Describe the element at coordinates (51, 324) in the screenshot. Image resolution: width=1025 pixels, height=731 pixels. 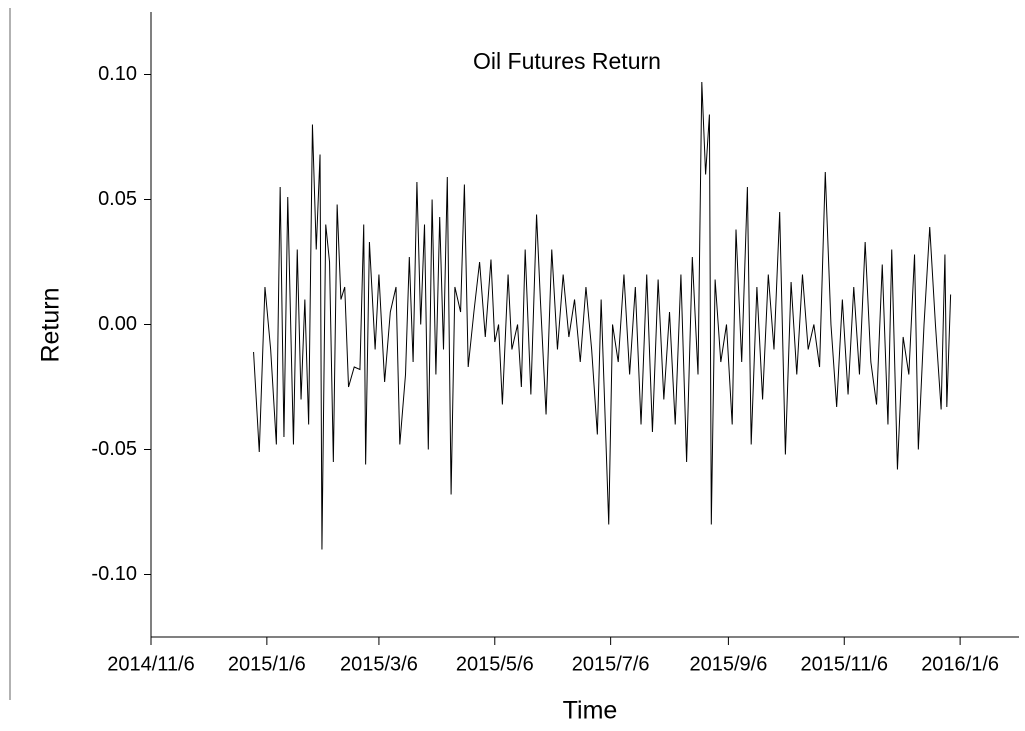
I see `y-axis-label: Return` at that location.